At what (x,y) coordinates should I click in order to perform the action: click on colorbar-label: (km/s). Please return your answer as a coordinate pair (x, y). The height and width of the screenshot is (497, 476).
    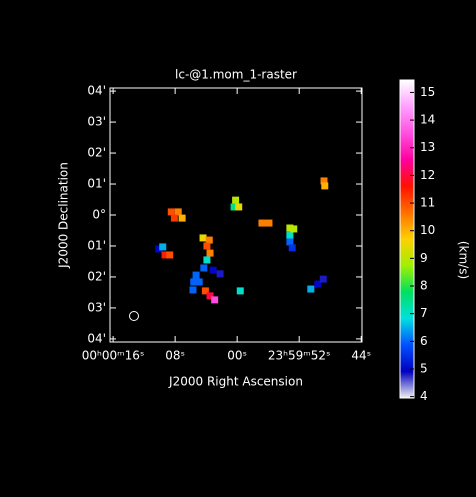
    Looking at the image, I should click on (464, 260).